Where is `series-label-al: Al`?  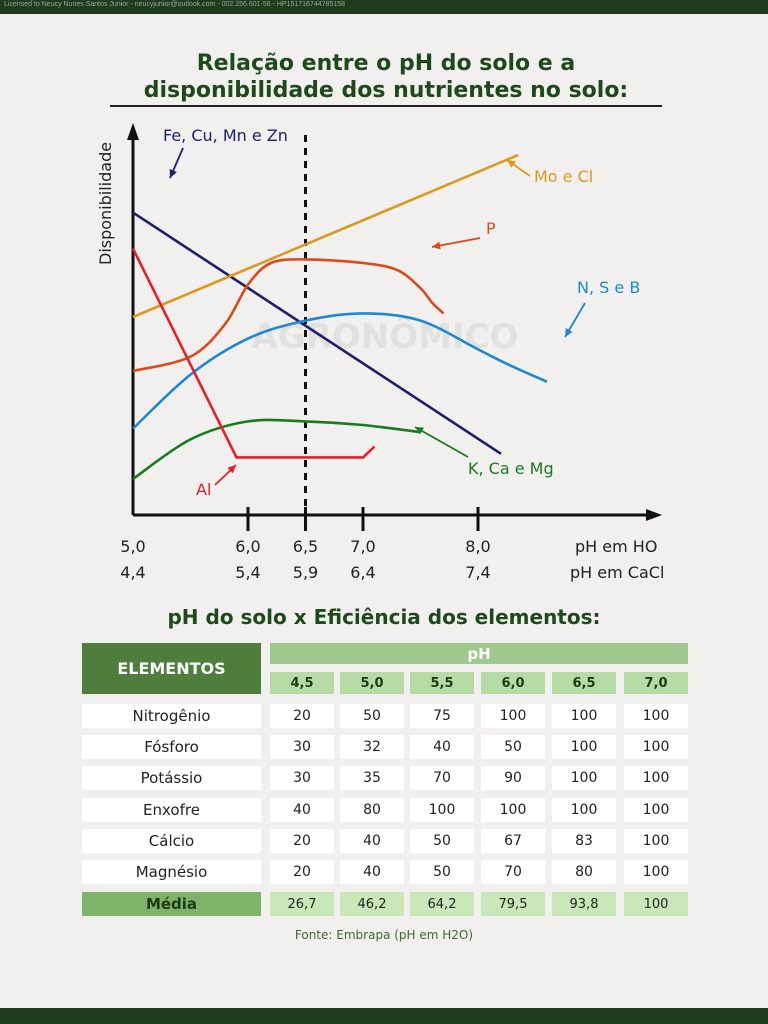 series-label-al: Al is located at coordinates (203, 489).